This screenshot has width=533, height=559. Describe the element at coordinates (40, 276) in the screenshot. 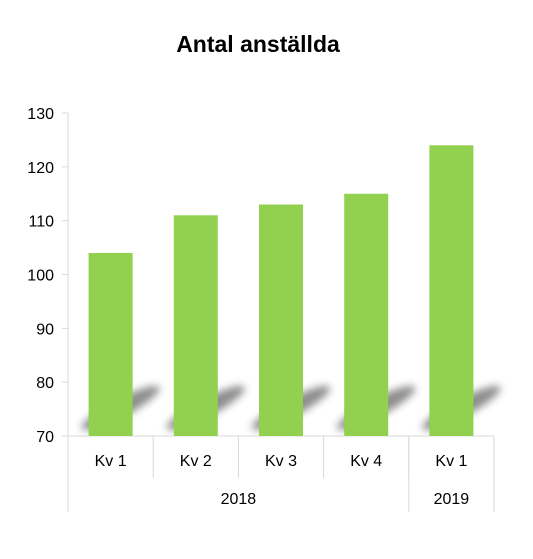

I see `y-tick-label: 100` at that location.